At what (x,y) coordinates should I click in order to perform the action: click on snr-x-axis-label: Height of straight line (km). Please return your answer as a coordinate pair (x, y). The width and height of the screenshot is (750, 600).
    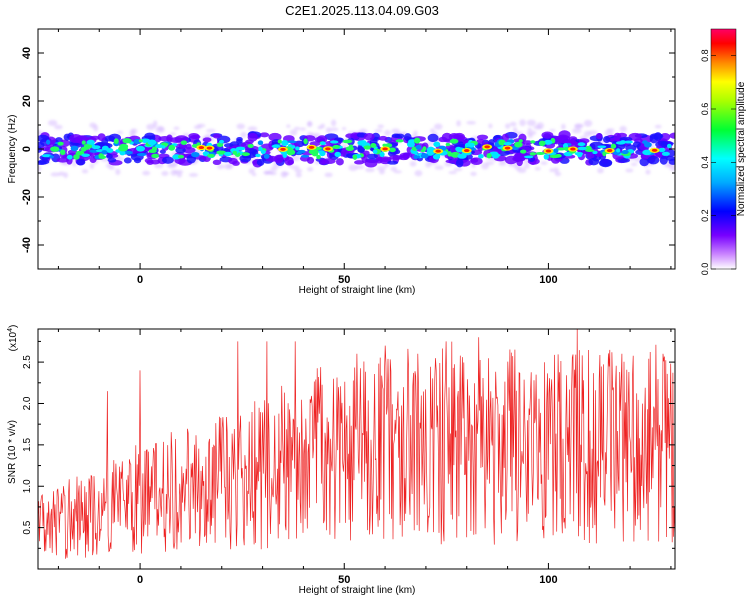
    Looking at the image, I should click on (357, 590).